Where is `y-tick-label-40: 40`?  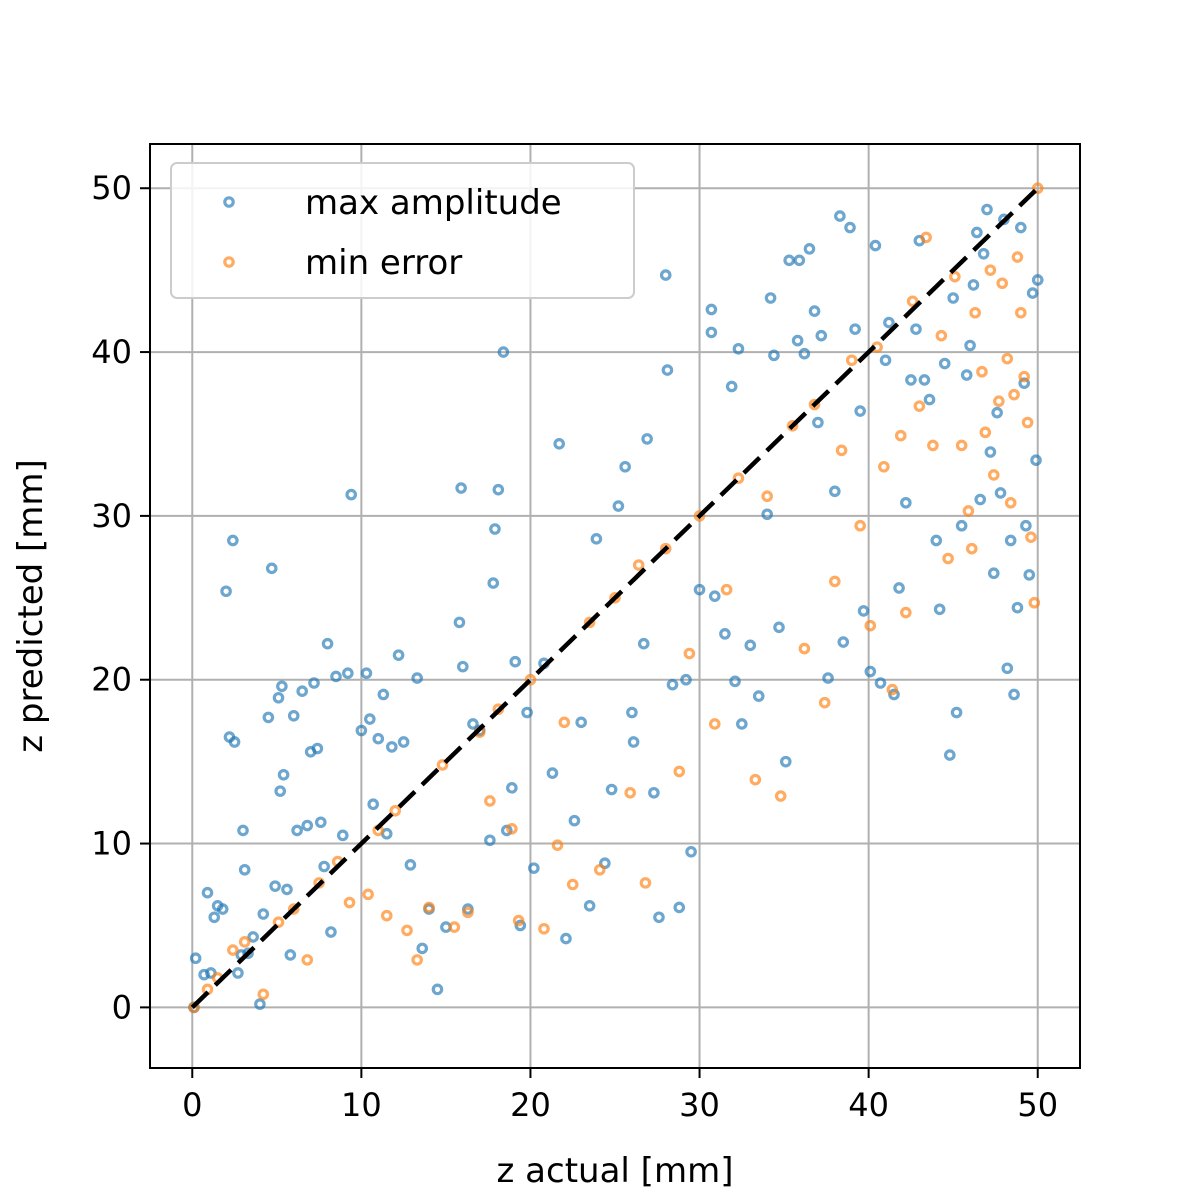
y-tick-label-40: 40 is located at coordinates (111, 352).